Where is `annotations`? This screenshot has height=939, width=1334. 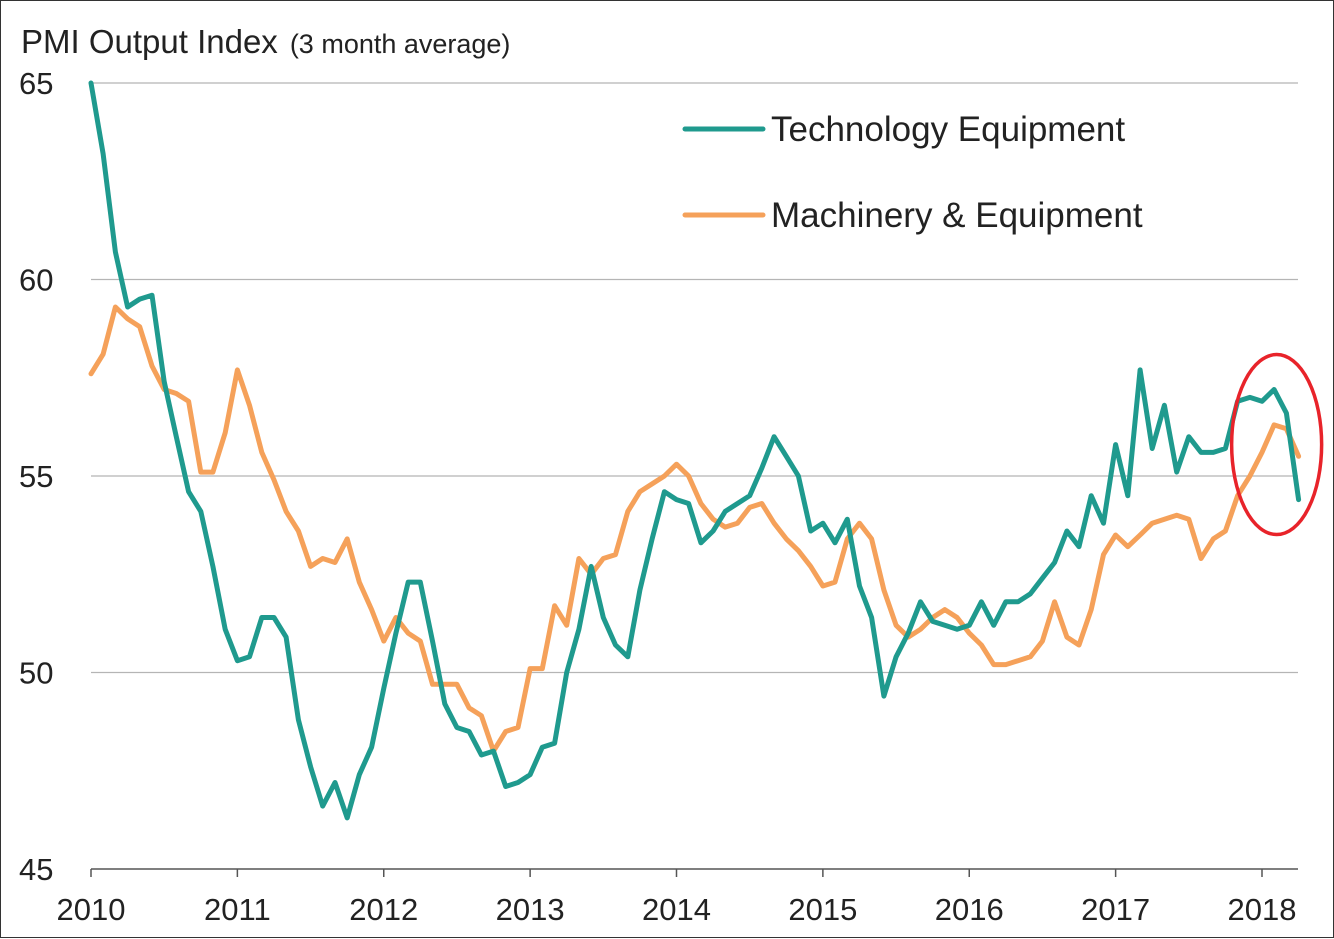
annotations is located at coordinates (1276, 444).